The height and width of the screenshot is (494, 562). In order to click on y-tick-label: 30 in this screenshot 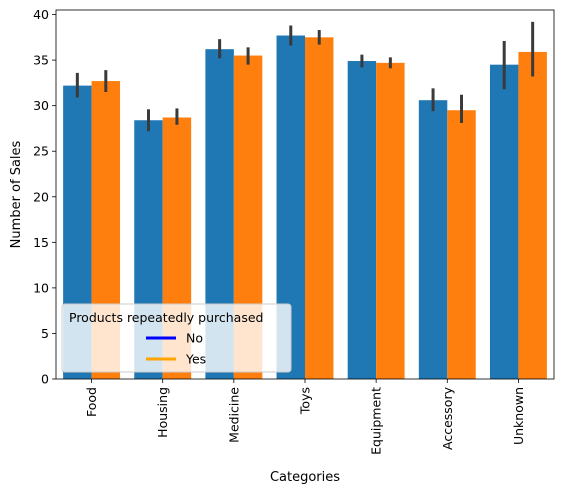, I will do `click(41, 105)`.